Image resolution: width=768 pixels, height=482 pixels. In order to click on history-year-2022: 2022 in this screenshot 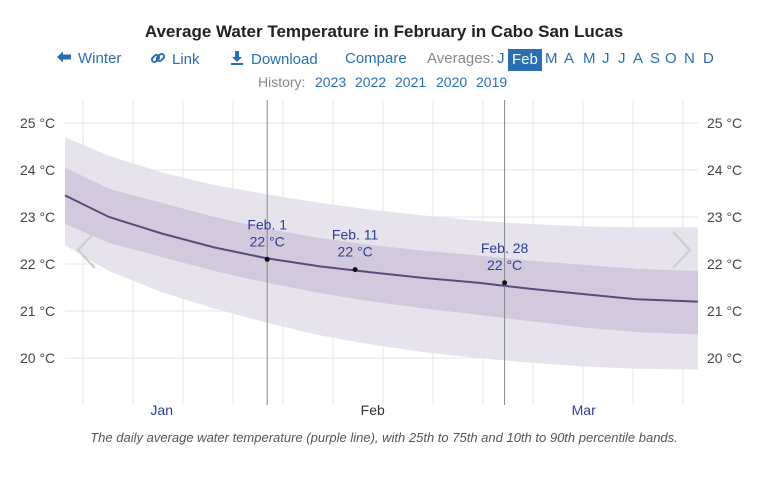, I will do `click(371, 82)`.